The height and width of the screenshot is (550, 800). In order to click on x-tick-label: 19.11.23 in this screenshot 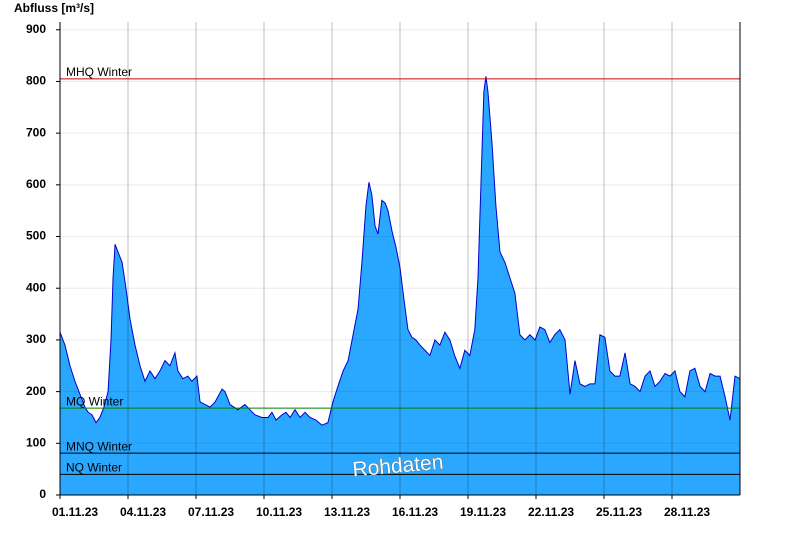, I will do `click(483, 512)`.